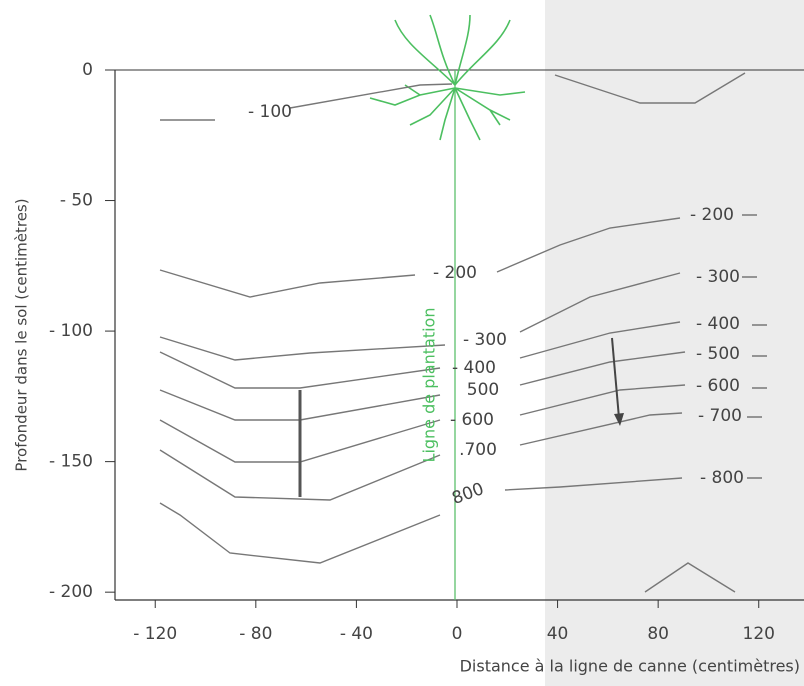 This screenshot has width=804, height=686. Describe the element at coordinates (619, 419) in the screenshot. I see `arrow-head` at that location.